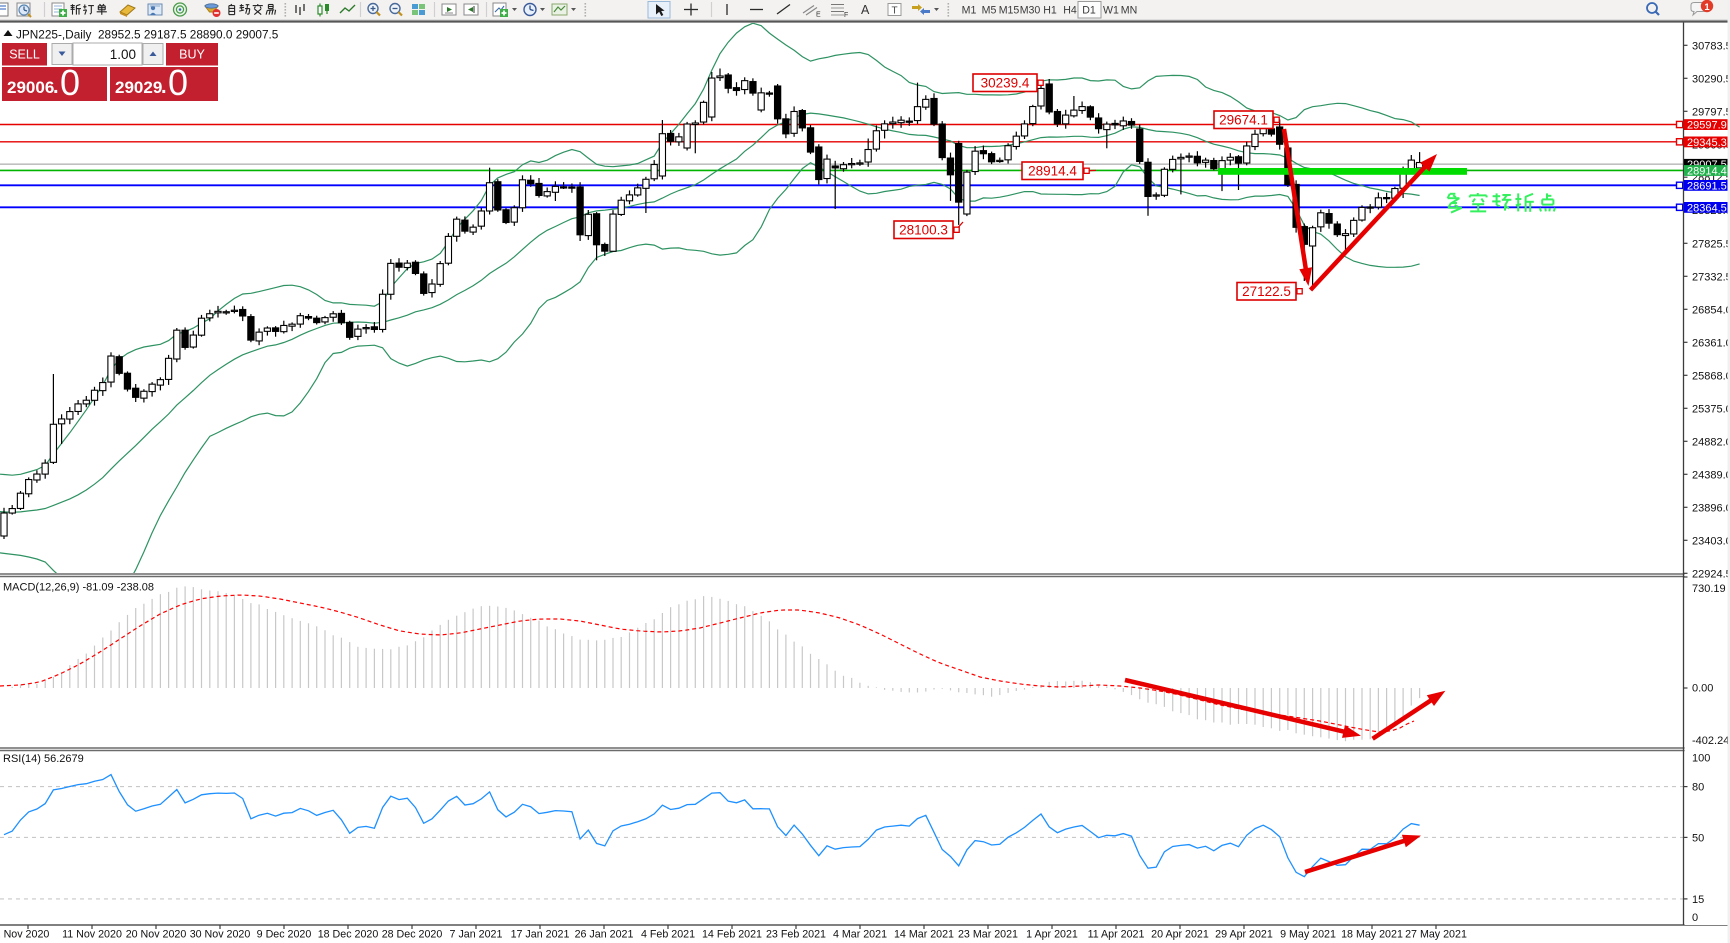  I want to click on svg-text: H1, so click(1050, 11).